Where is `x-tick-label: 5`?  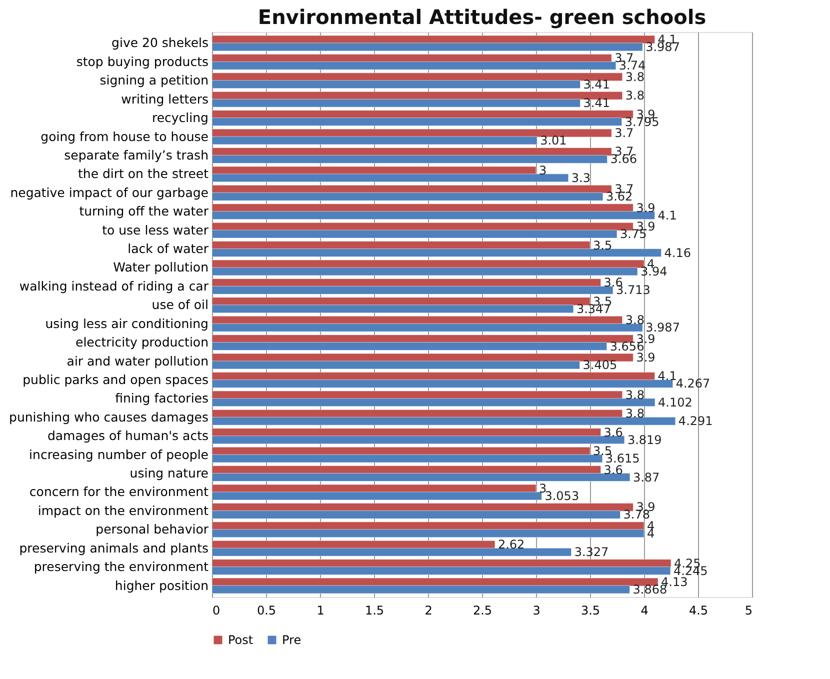 x-tick-label: 5 is located at coordinates (748, 611).